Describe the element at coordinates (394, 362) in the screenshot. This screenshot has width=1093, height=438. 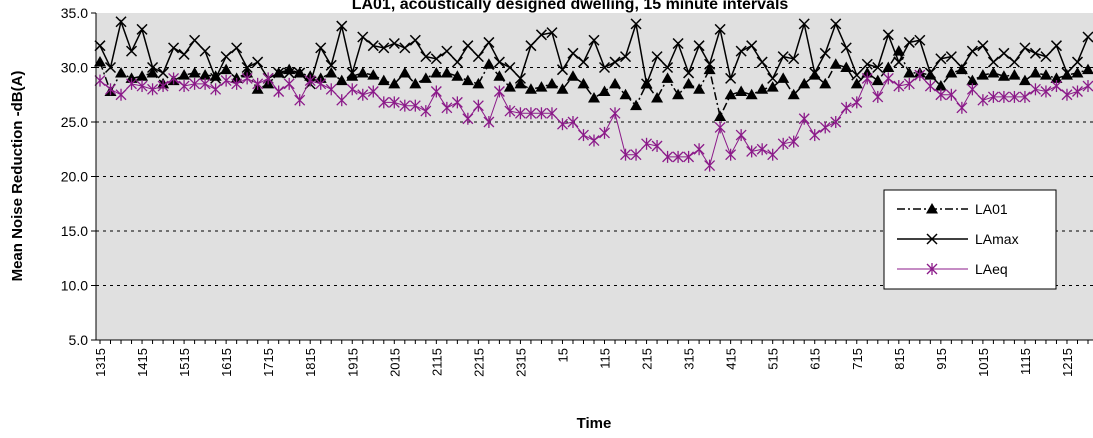
I see `x-tick-label: 2015` at that location.